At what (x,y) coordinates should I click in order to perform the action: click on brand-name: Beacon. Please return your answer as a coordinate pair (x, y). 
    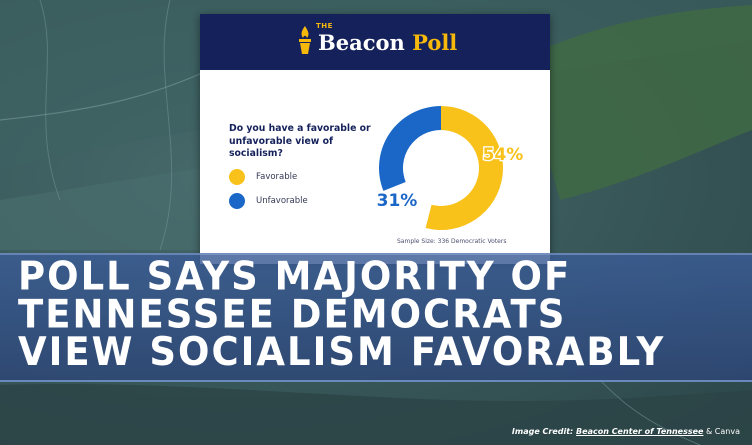
    Looking at the image, I should click on (361, 42).